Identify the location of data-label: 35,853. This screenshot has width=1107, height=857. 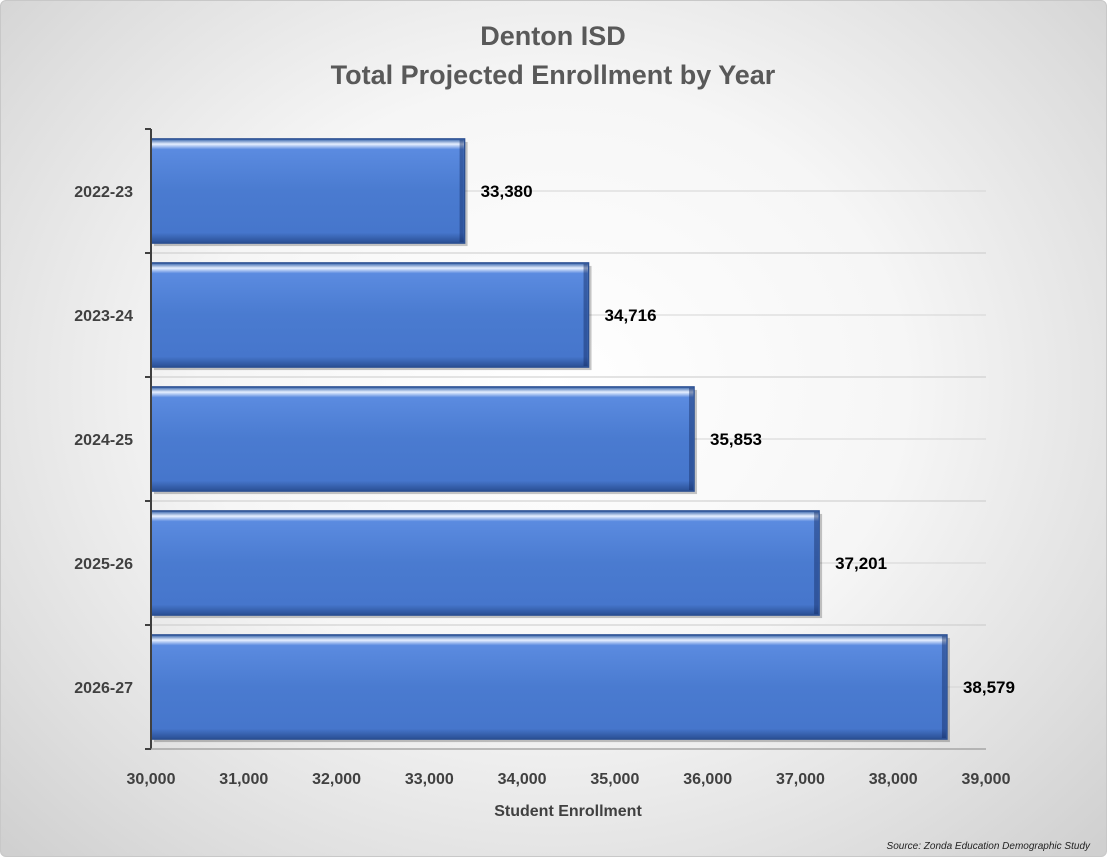
(736, 439).